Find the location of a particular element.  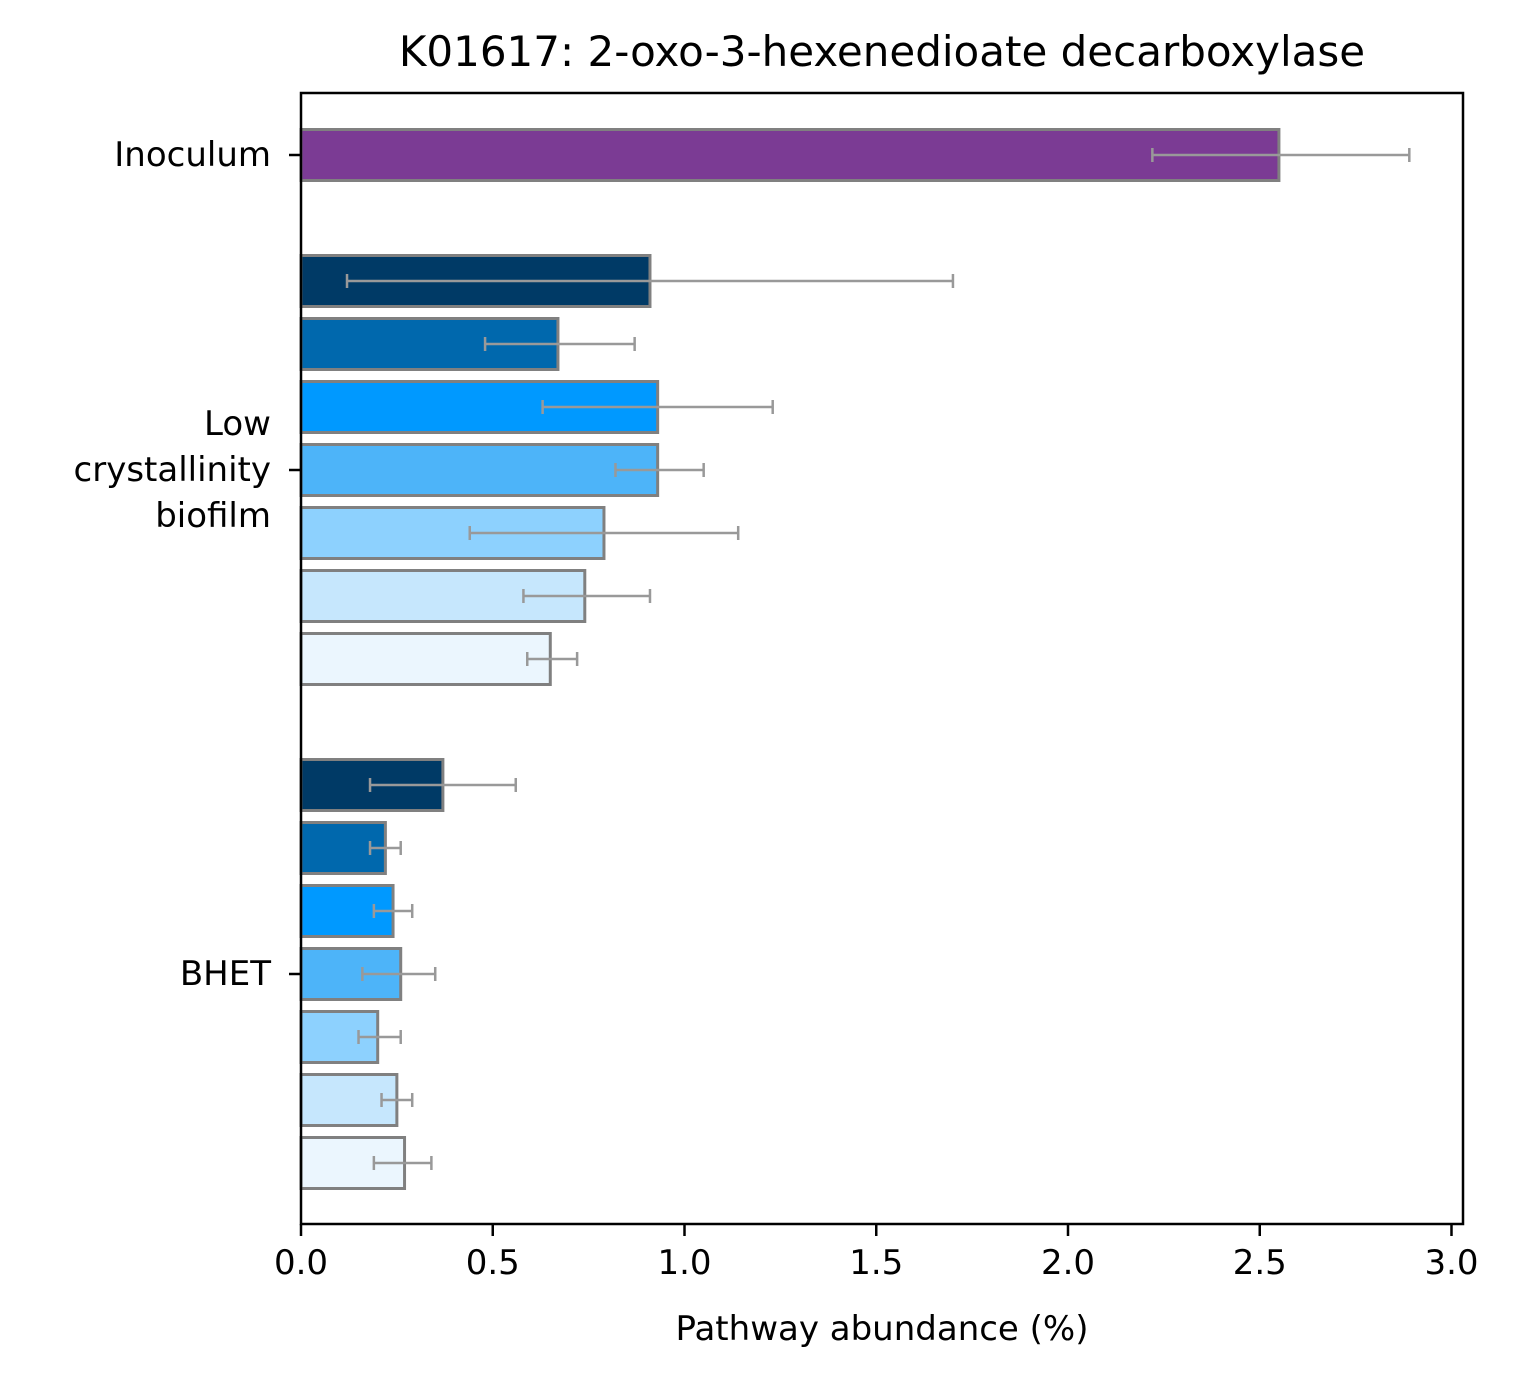

x-tick-label: 2.5 is located at coordinates (1260, 1263).